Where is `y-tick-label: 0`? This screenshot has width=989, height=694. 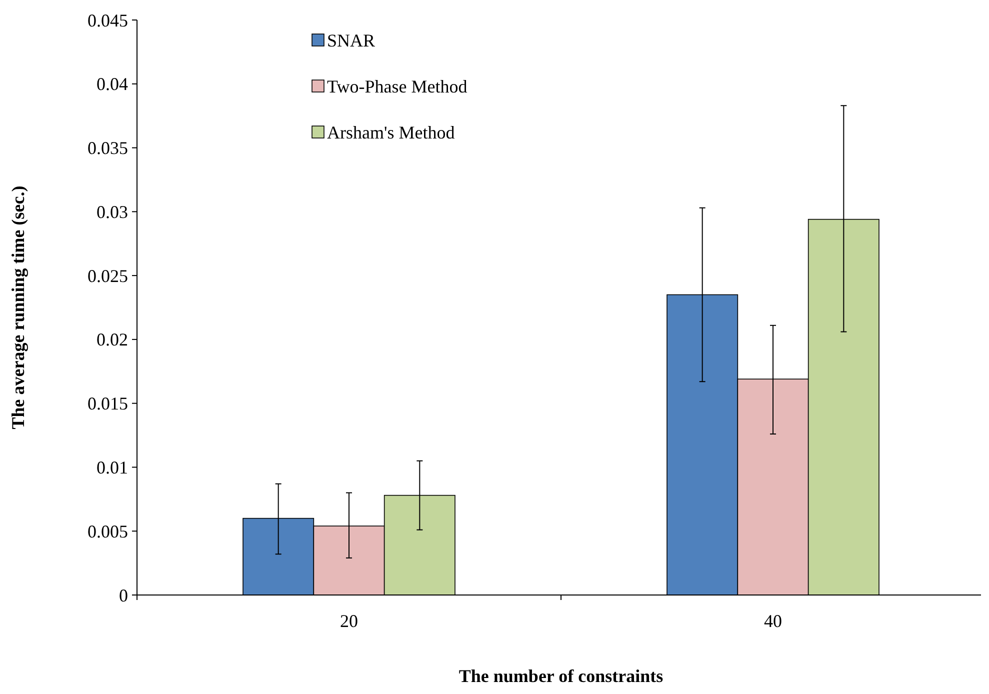 y-tick-label: 0 is located at coordinates (123, 595).